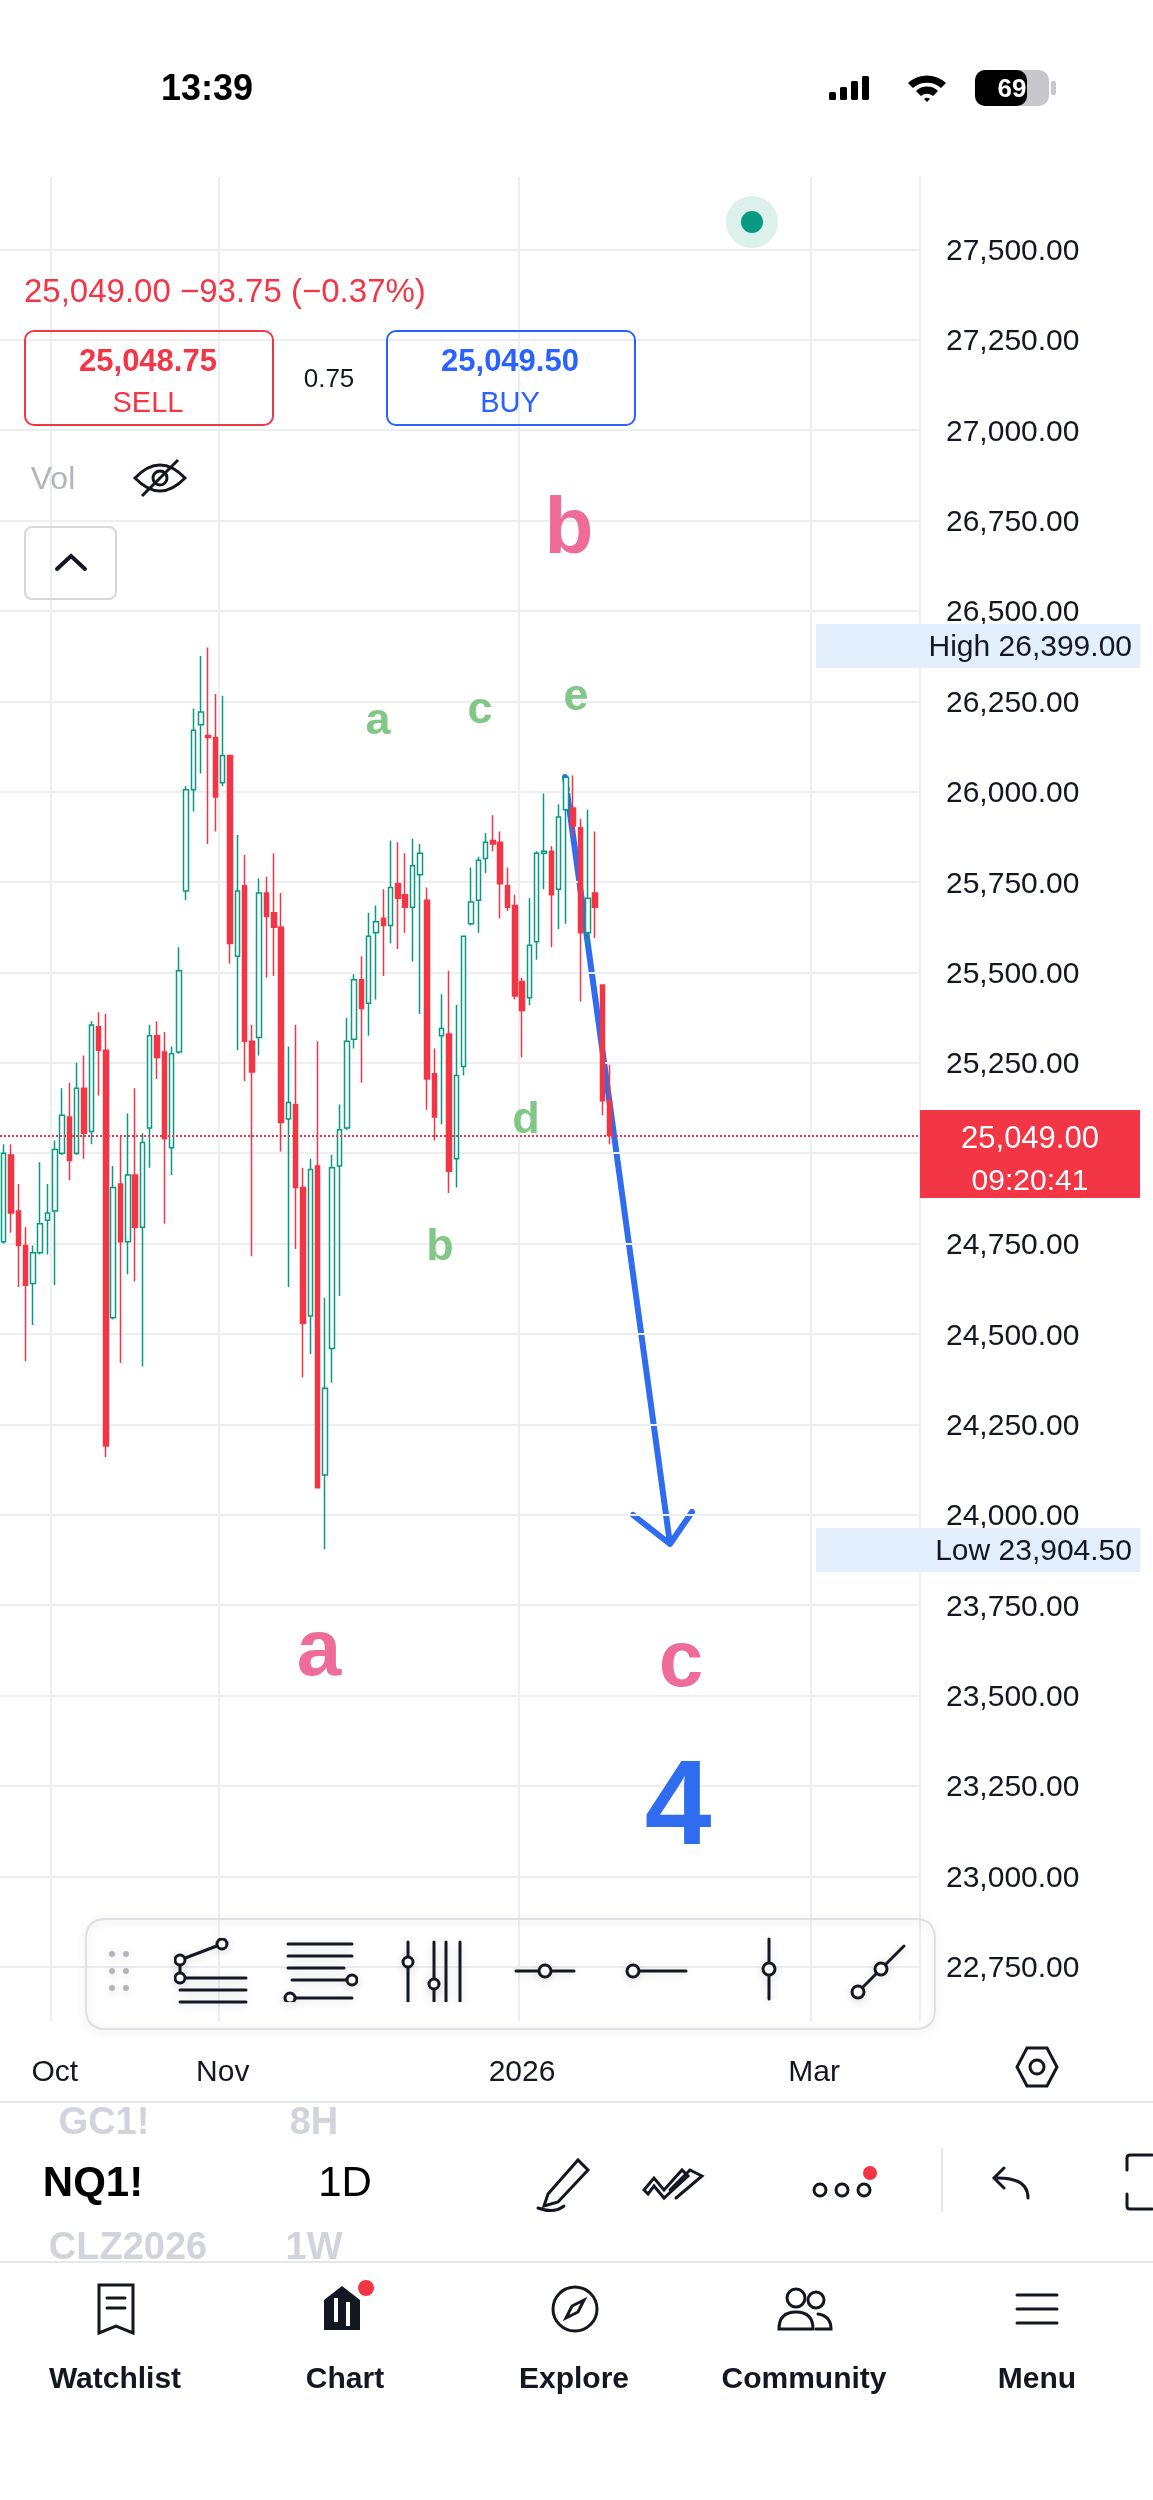  What do you see at coordinates (1013, 1515) in the screenshot?
I see `y-tick-label: 24,000.00` at bounding box center [1013, 1515].